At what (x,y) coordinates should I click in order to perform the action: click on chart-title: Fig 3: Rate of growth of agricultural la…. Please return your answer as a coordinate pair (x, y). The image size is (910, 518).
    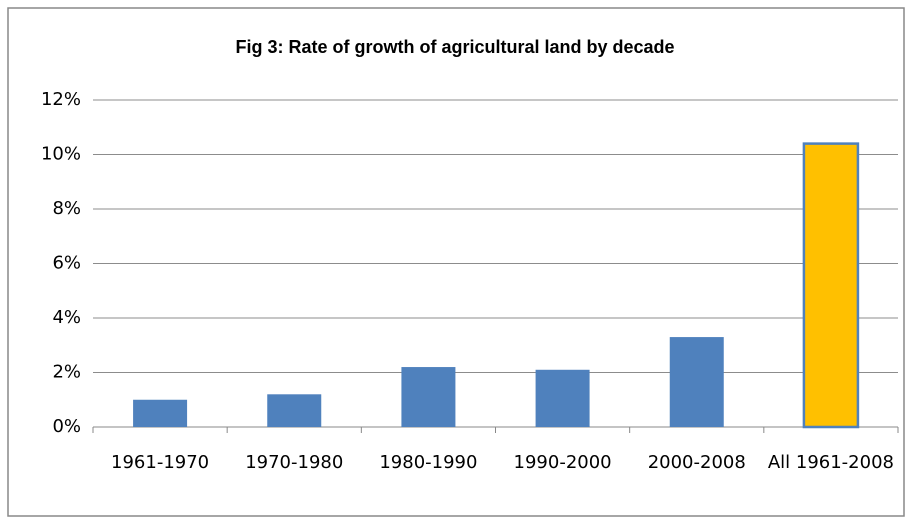
    Looking at the image, I should click on (454, 47).